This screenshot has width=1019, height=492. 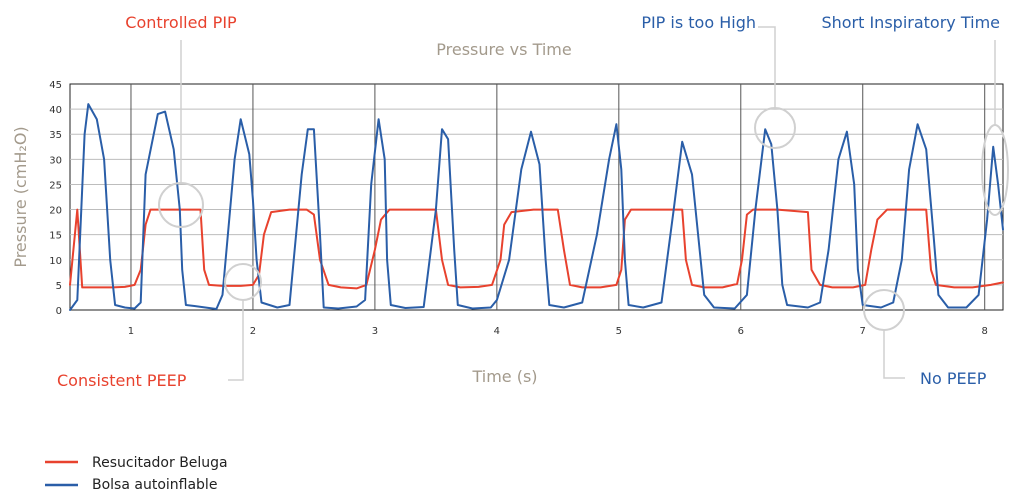 What do you see at coordinates (59, 311) in the screenshot?
I see `y-tick-label: 0` at bounding box center [59, 311].